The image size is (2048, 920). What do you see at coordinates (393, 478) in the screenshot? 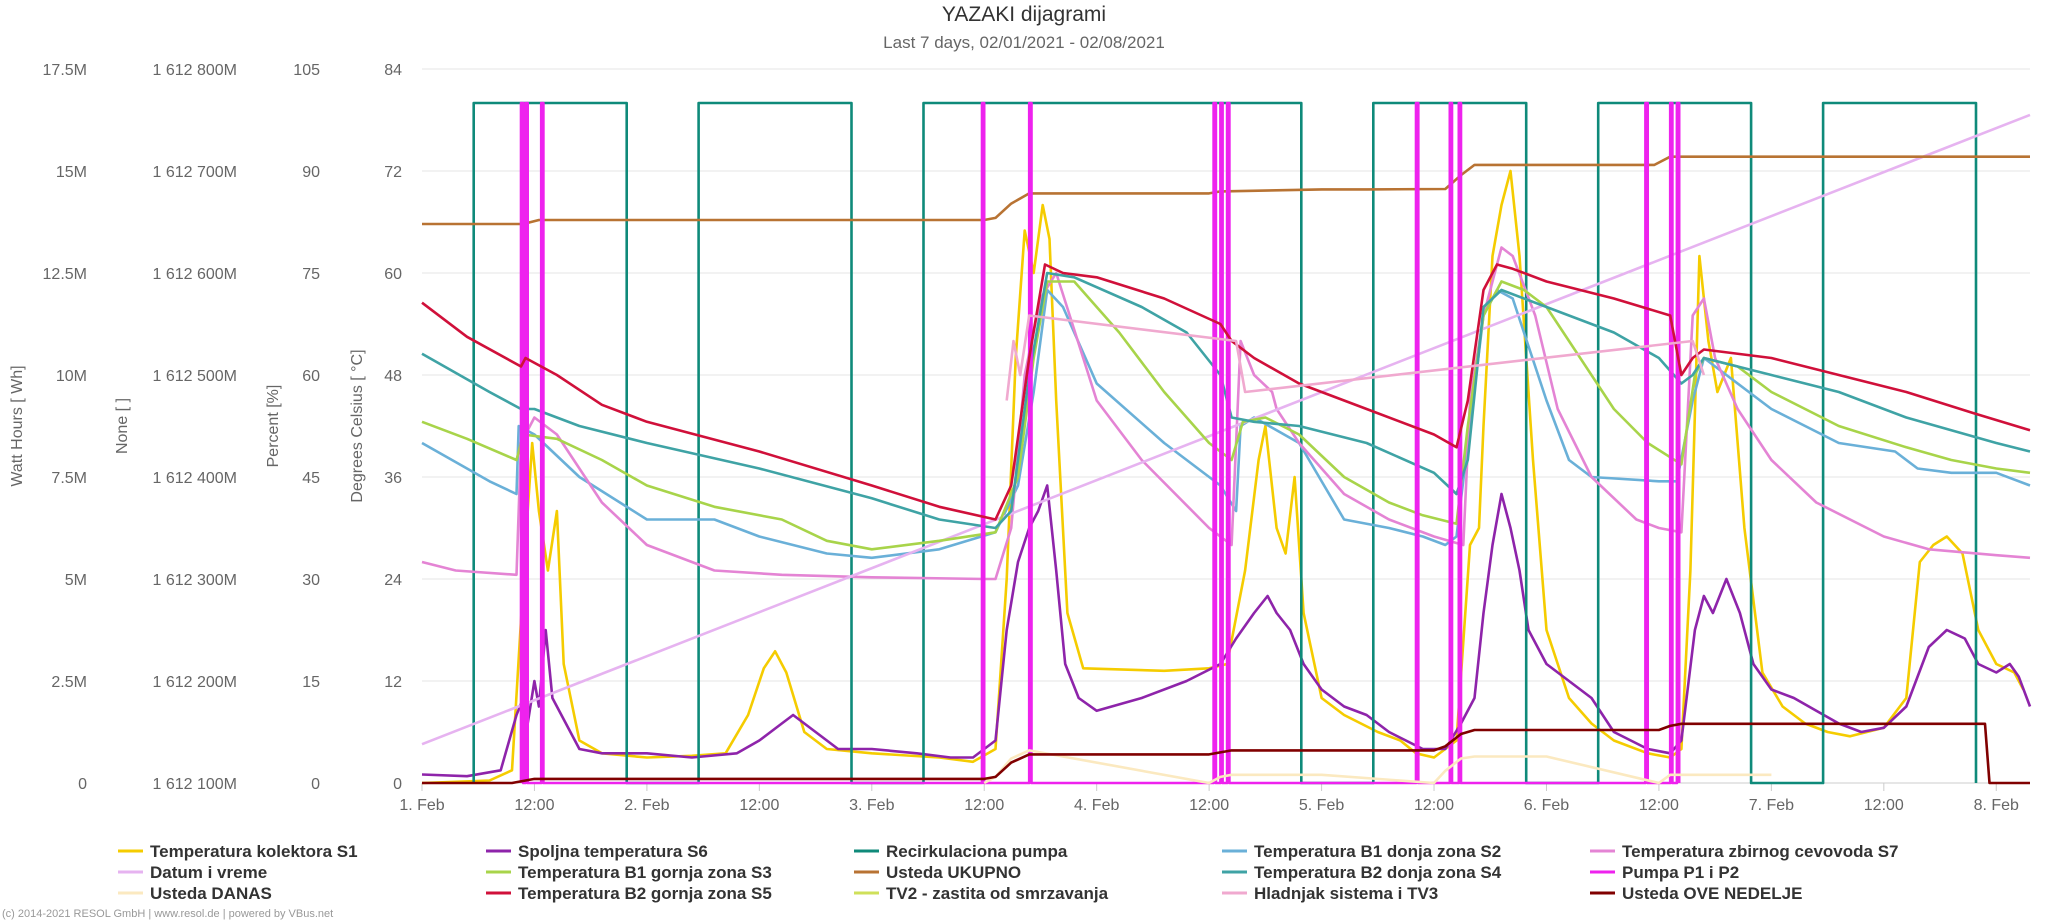
I see `y-tick-label: 36` at bounding box center [393, 478].